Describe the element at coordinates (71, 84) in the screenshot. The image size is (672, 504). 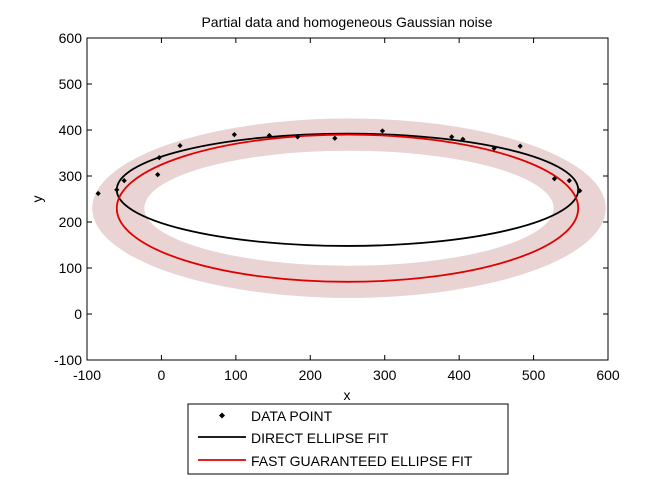
I see `y-tick-label: 500` at that location.